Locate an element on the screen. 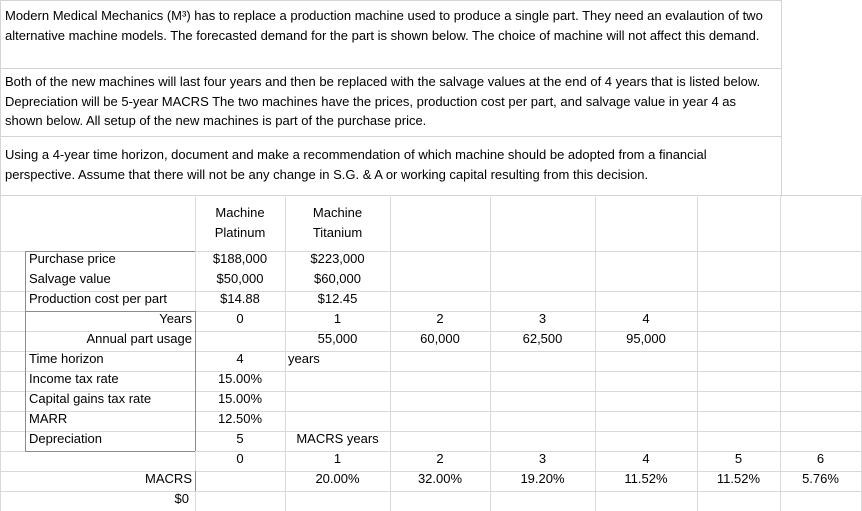 This screenshot has height=511, width=862. purchase-price-titanium: $223,000 is located at coordinates (337, 258).